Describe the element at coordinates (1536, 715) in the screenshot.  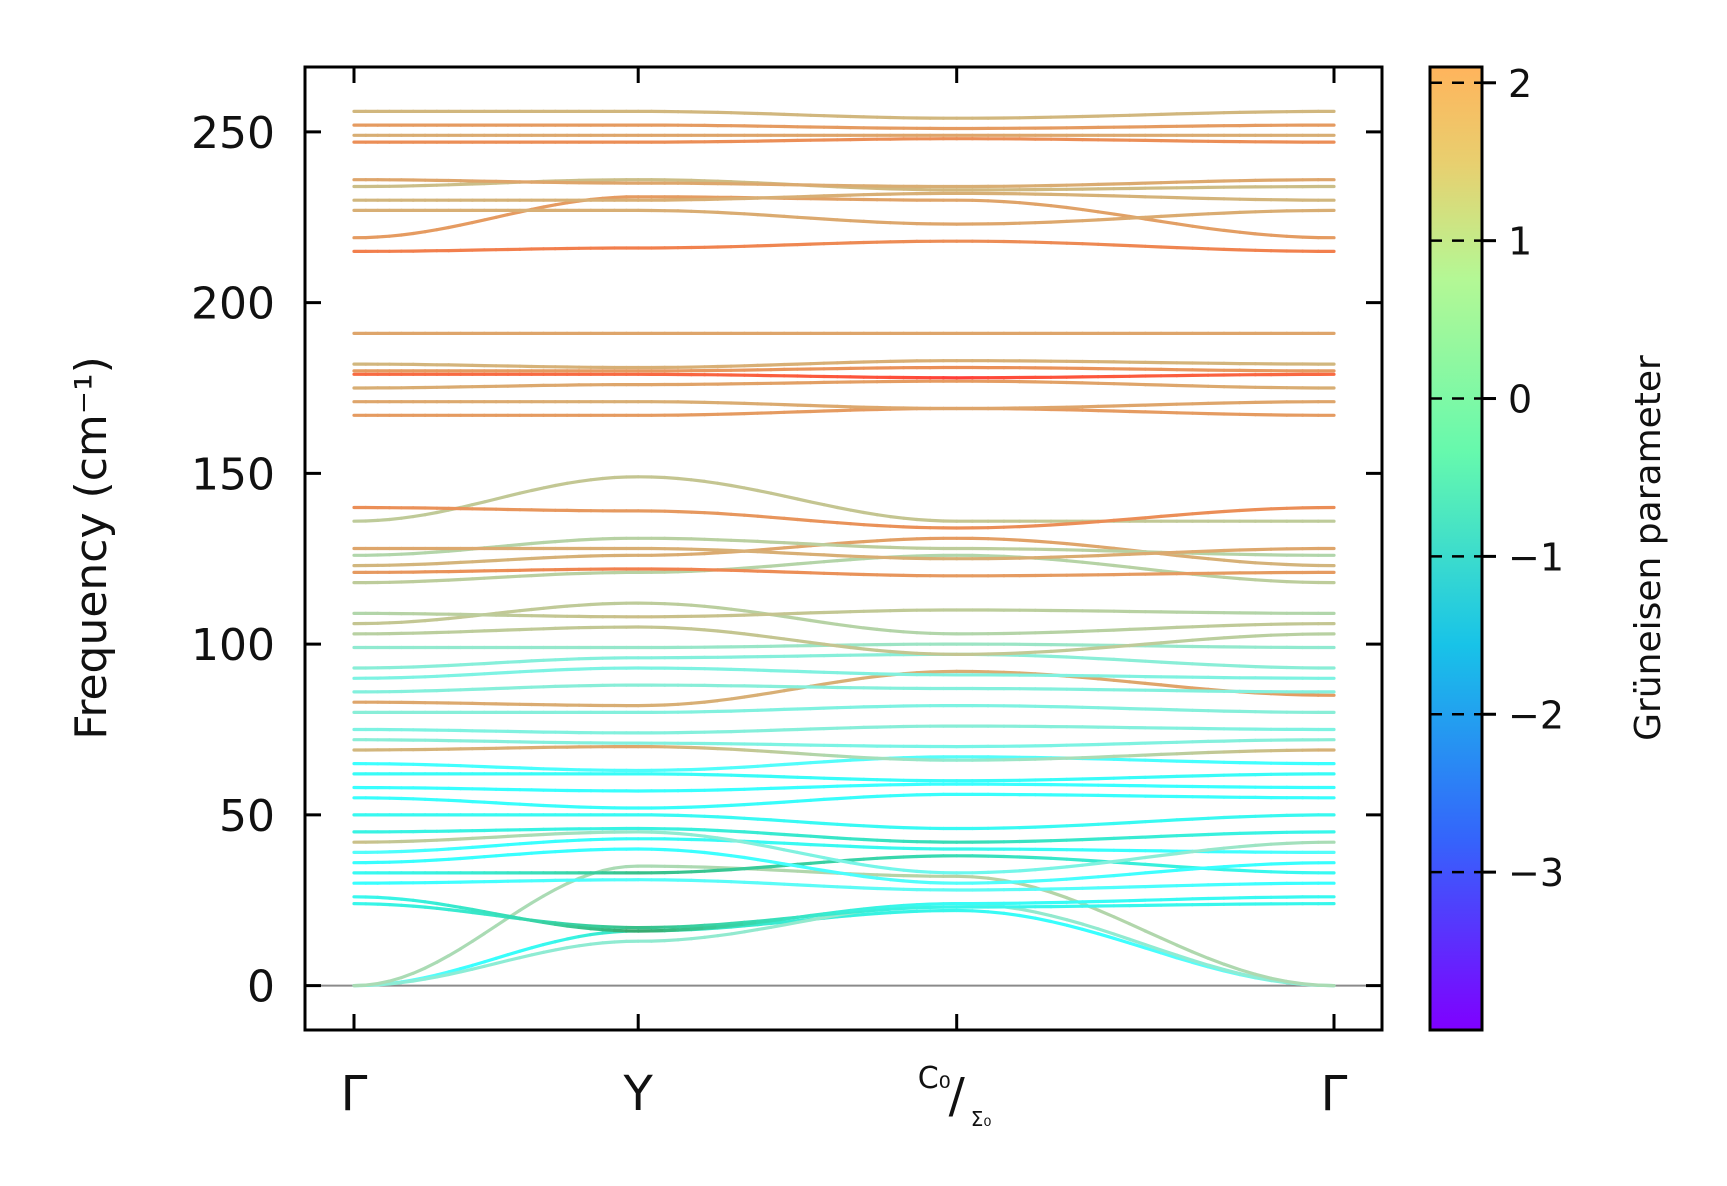
I see `colorbar-tick-label: −2` at that location.